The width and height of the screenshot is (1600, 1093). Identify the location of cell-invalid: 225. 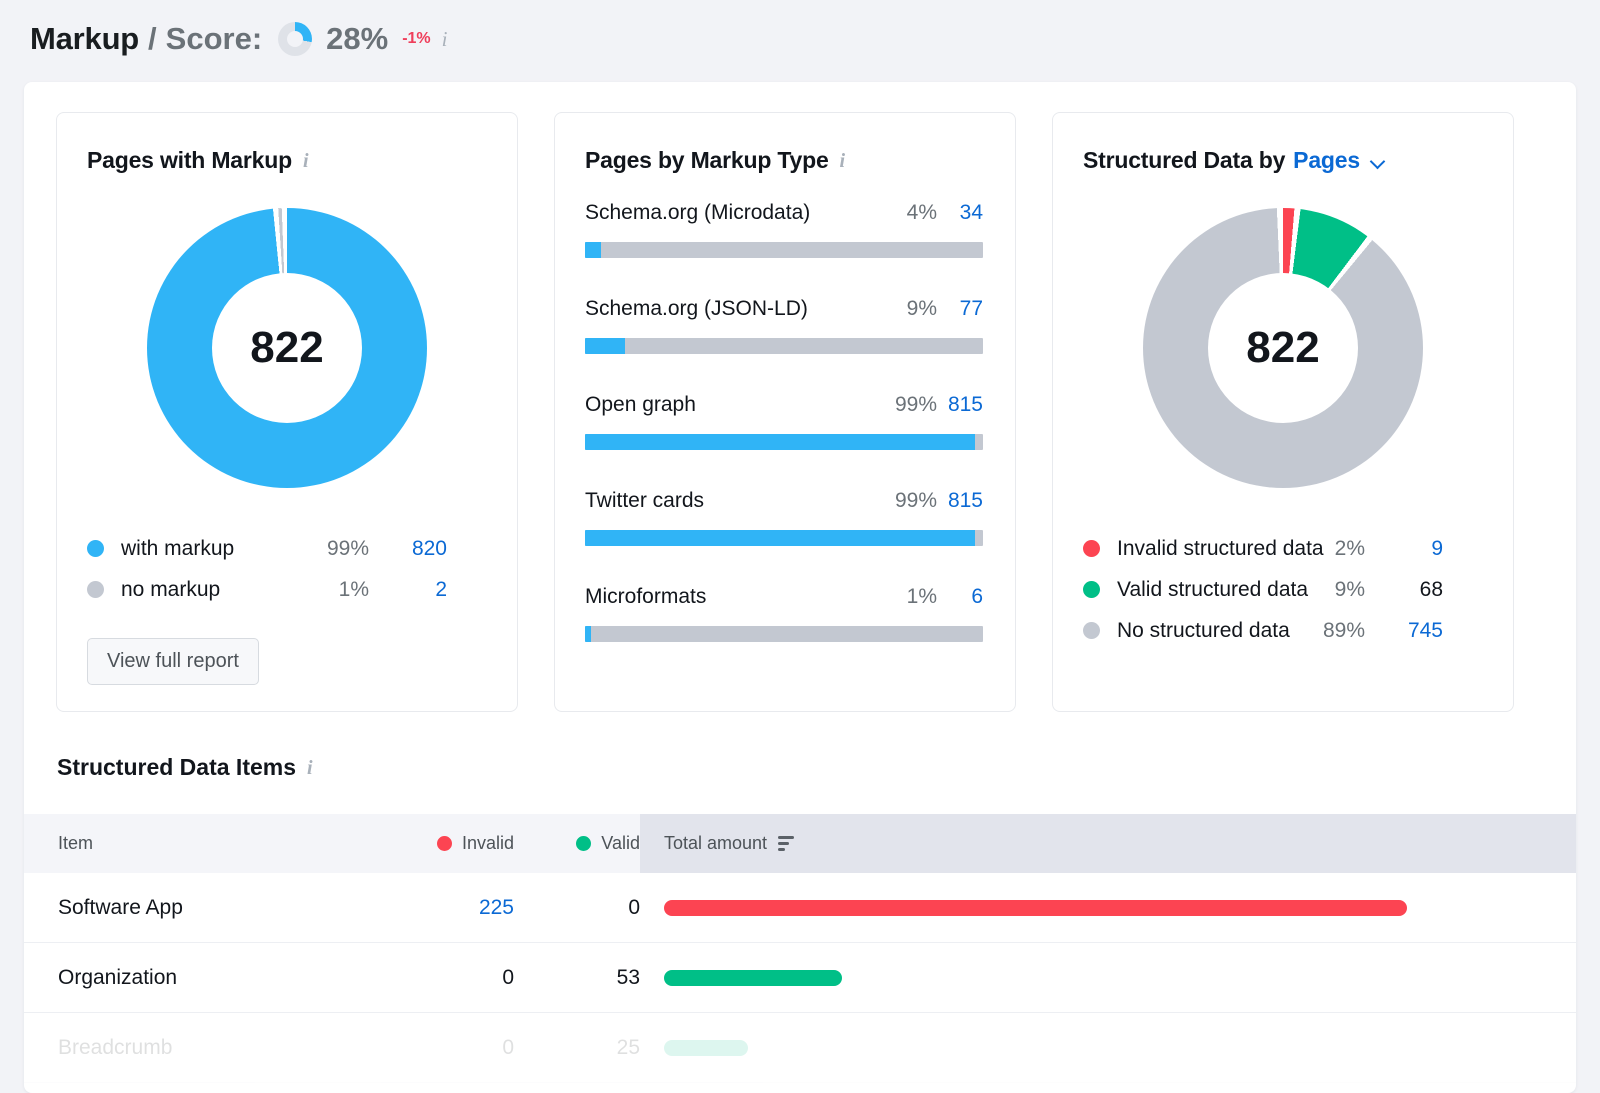
(444, 908).